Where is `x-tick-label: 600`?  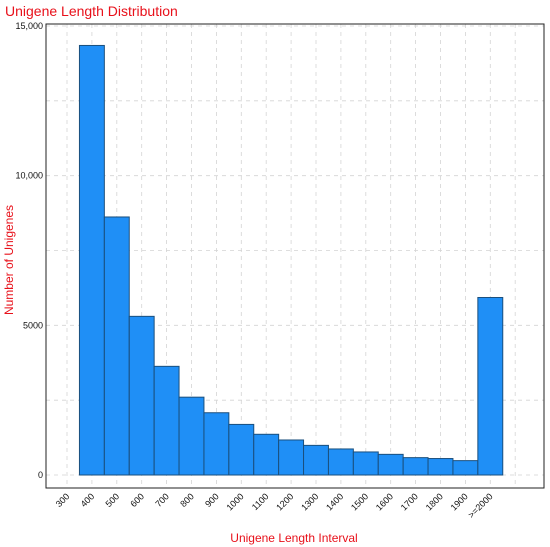 x-tick-label: 600 is located at coordinates (137, 500).